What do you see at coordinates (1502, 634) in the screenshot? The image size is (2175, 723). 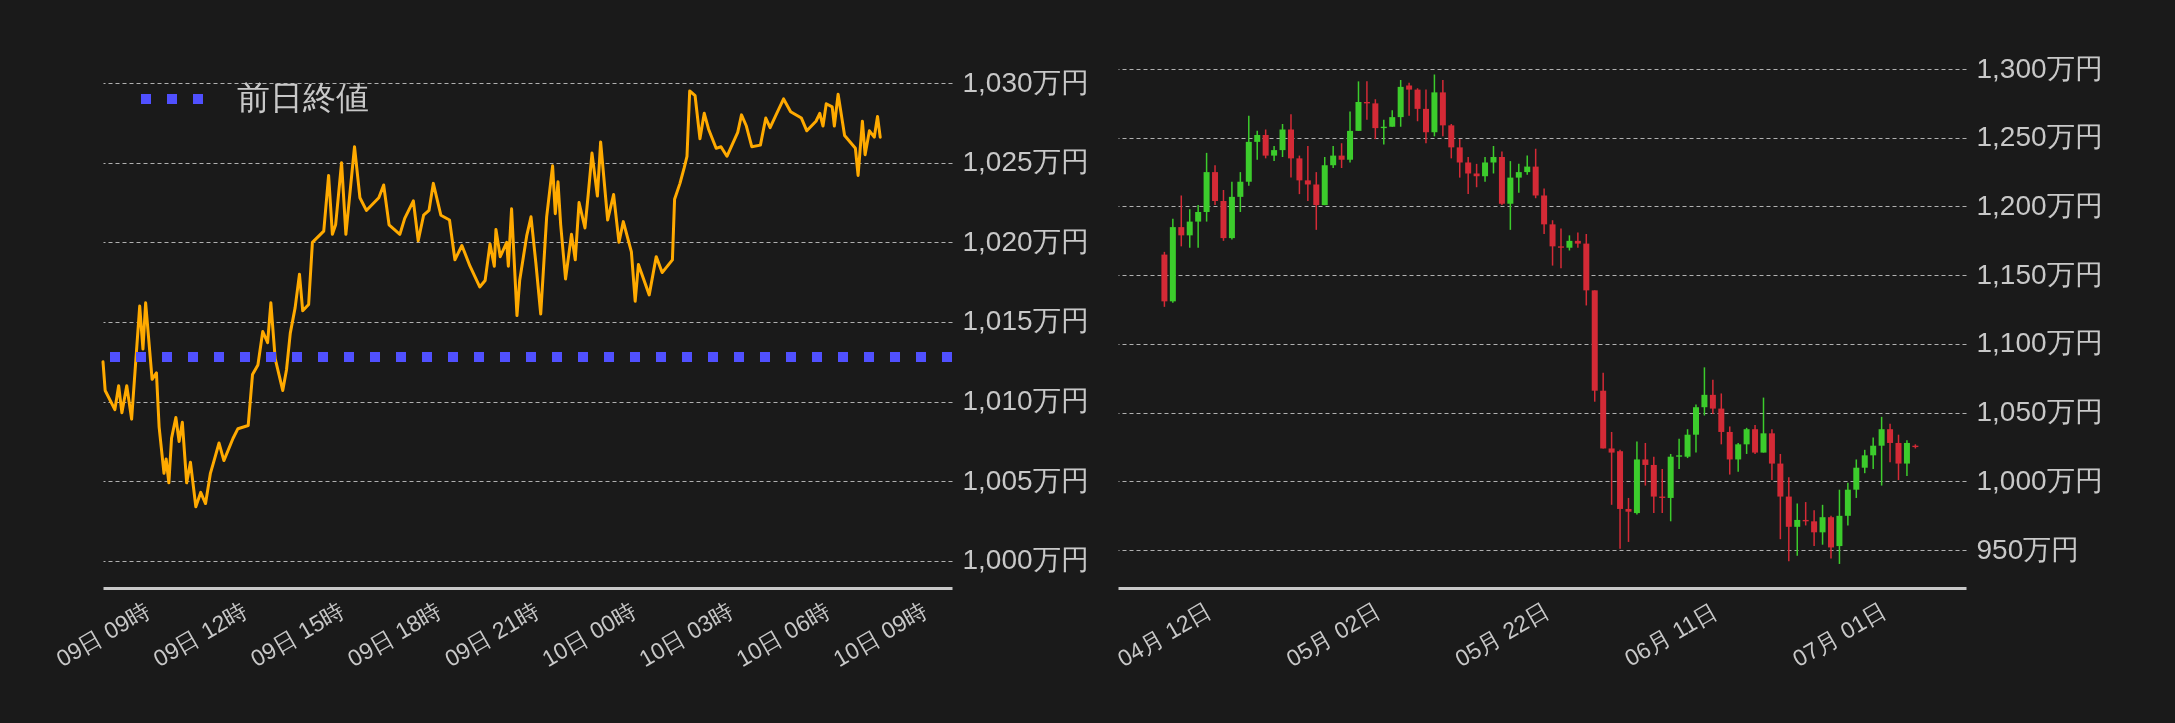 I see `x-tick-label: 05月 22日` at bounding box center [1502, 634].